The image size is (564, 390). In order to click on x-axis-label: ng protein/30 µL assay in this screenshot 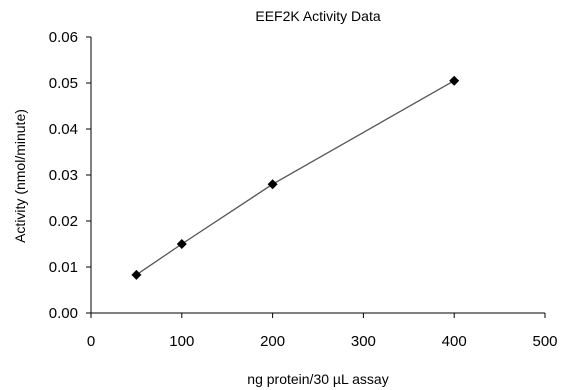, I will do `click(317, 379)`.